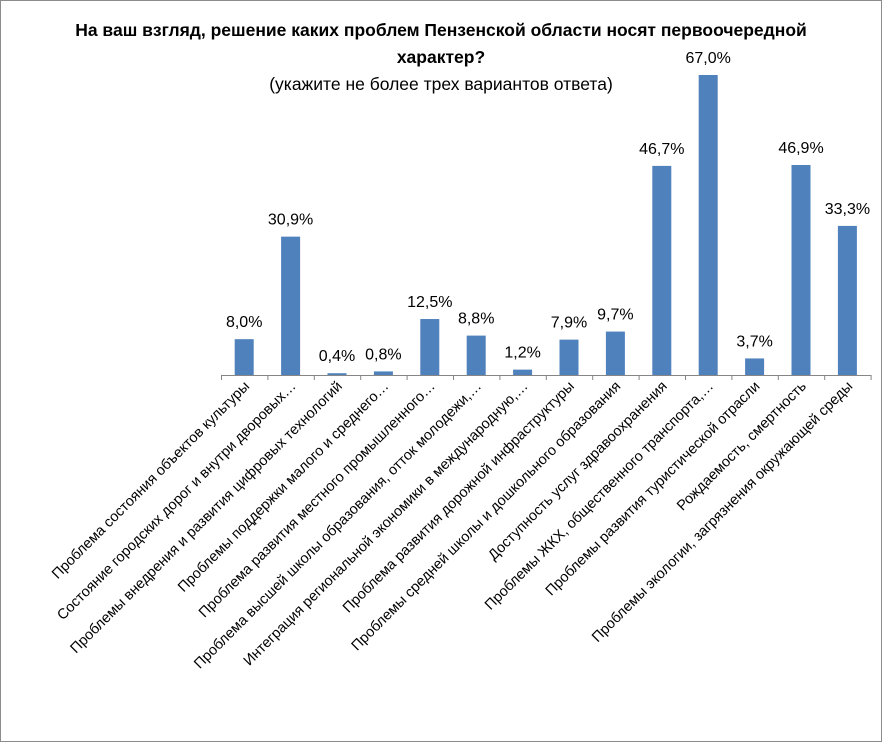  What do you see at coordinates (522, 353) in the screenshot?
I see `data-label: 1,2%` at bounding box center [522, 353].